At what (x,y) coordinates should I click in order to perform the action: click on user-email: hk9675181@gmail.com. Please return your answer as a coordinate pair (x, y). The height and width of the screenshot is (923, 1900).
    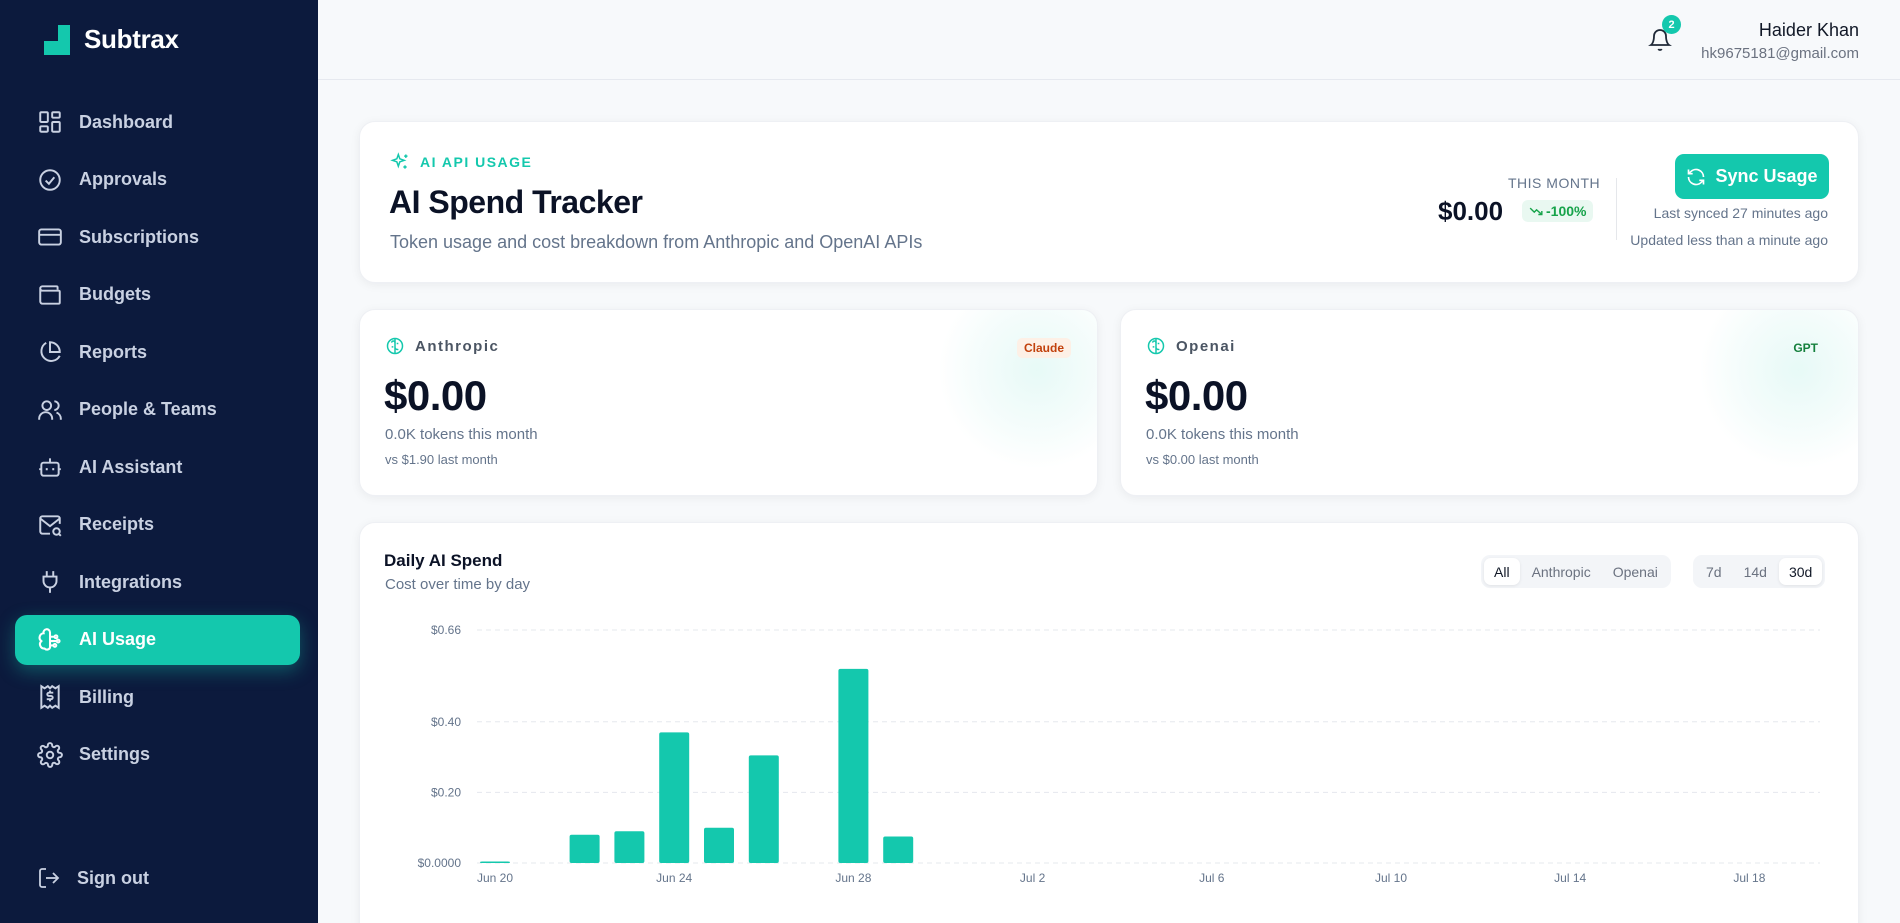
    Looking at the image, I should click on (1780, 53).